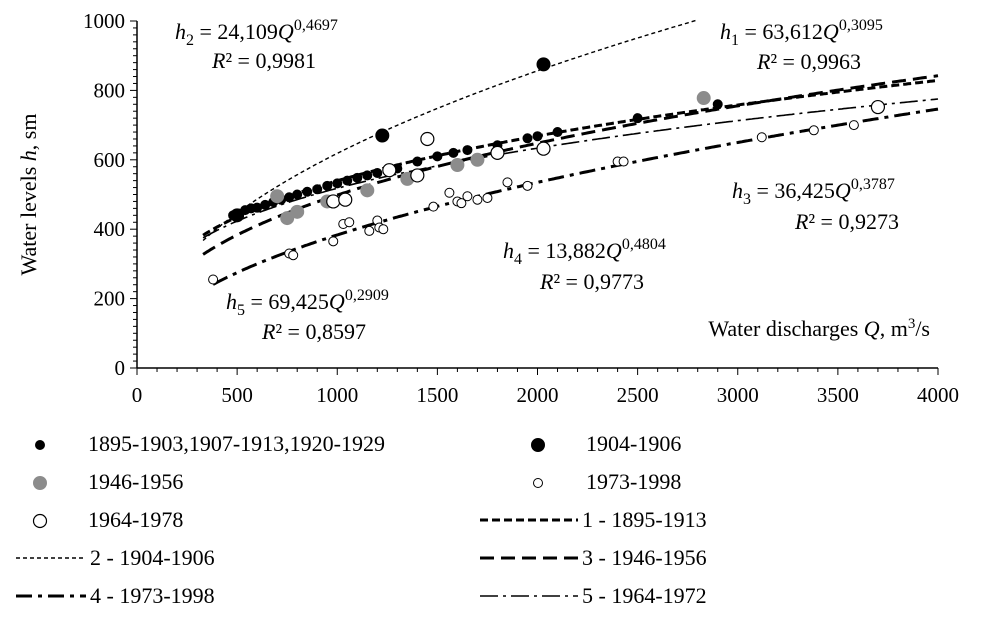 This screenshot has height=618, width=982. Describe the element at coordinates (633, 443) in the screenshot. I see `legend-label: 1904-1906` at that location.